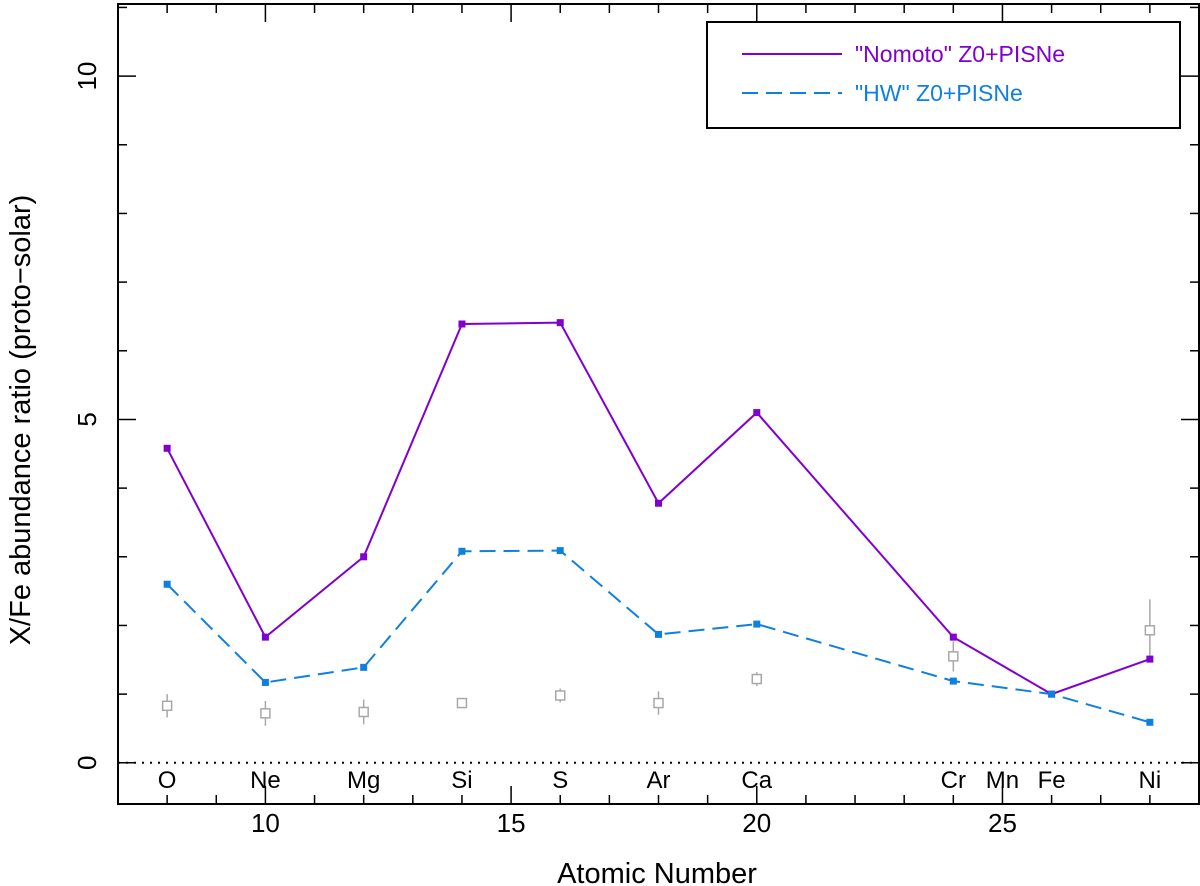 The height and width of the screenshot is (886, 1200). Describe the element at coordinates (167, 780) in the screenshot. I see `element-label: O` at that location.